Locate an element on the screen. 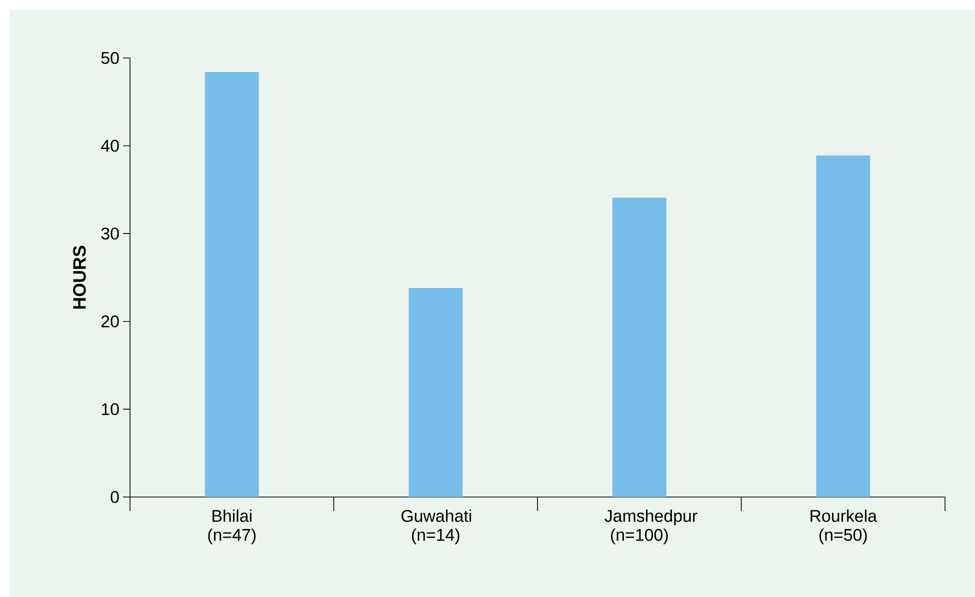  x-tick-label: Guwahati (n=14) is located at coordinates (436, 527).